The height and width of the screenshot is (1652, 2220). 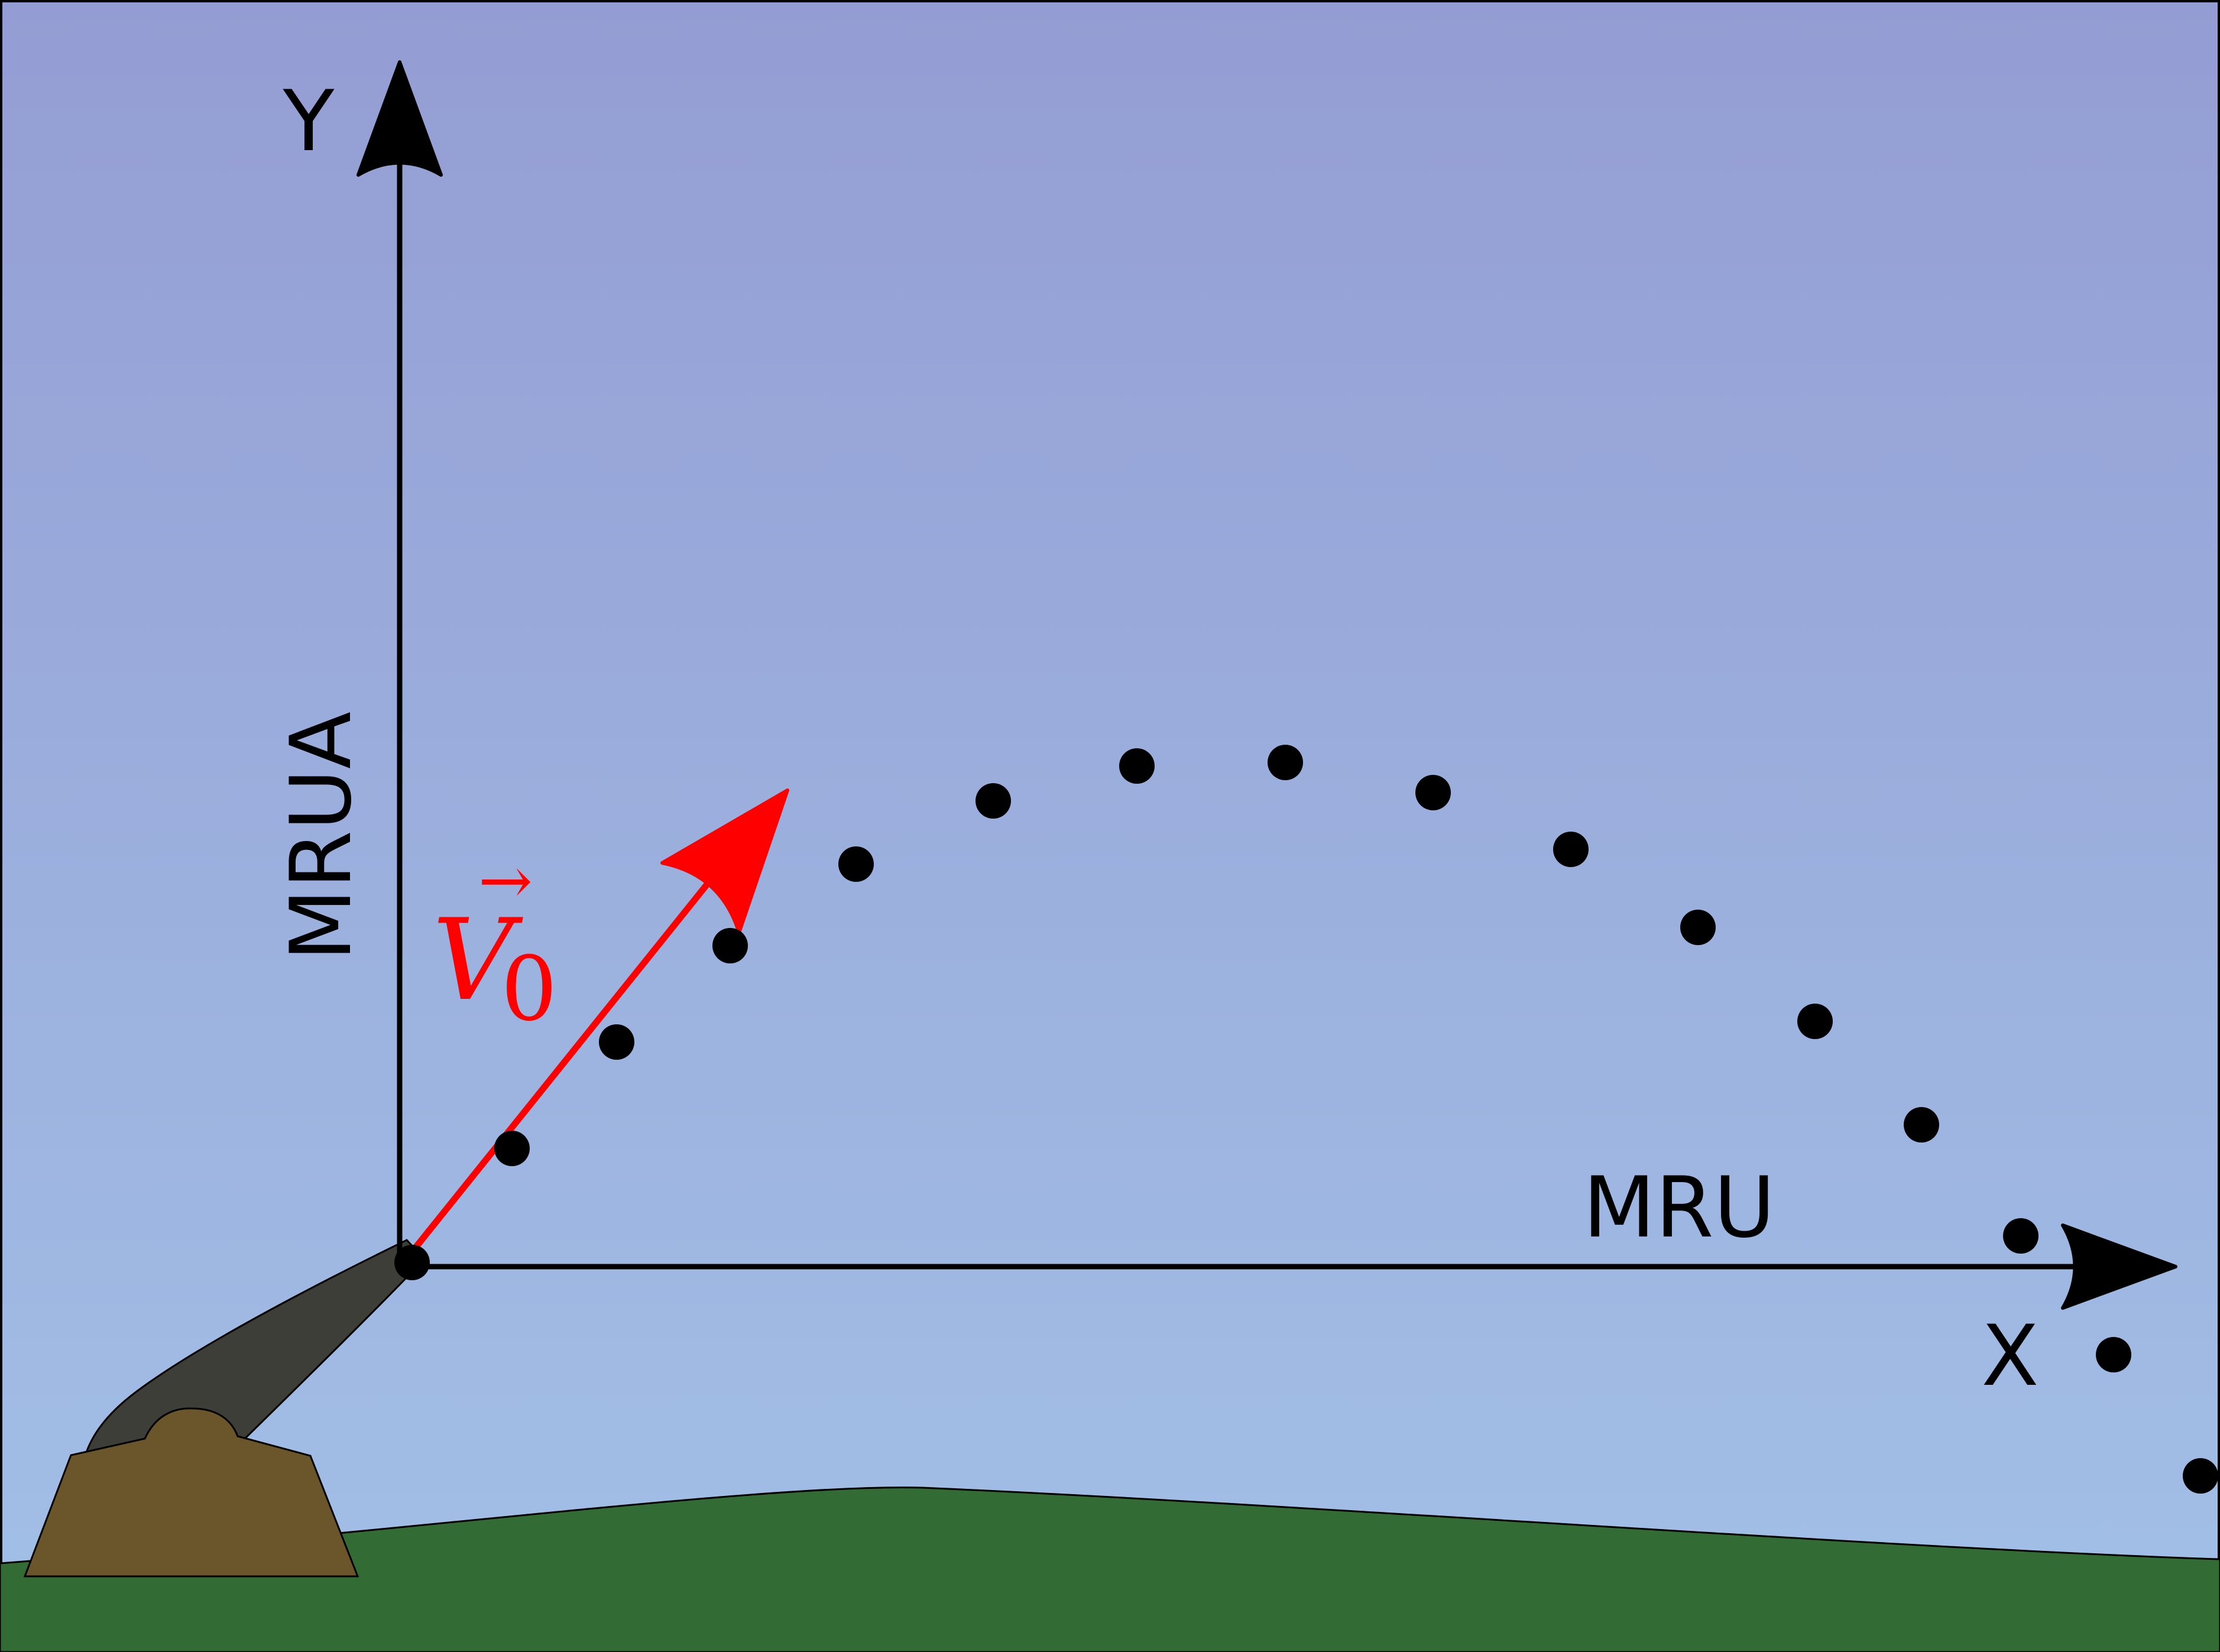 I want to click on velocity-subscript: 0, so click(x=529, y=990).